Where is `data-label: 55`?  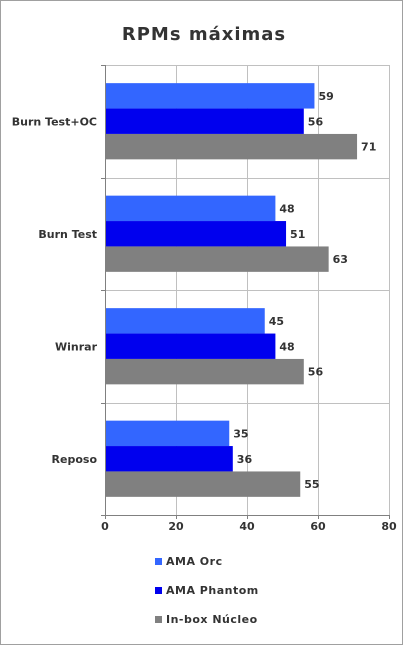
data-label: 55 is located at coordinates (311, 484).